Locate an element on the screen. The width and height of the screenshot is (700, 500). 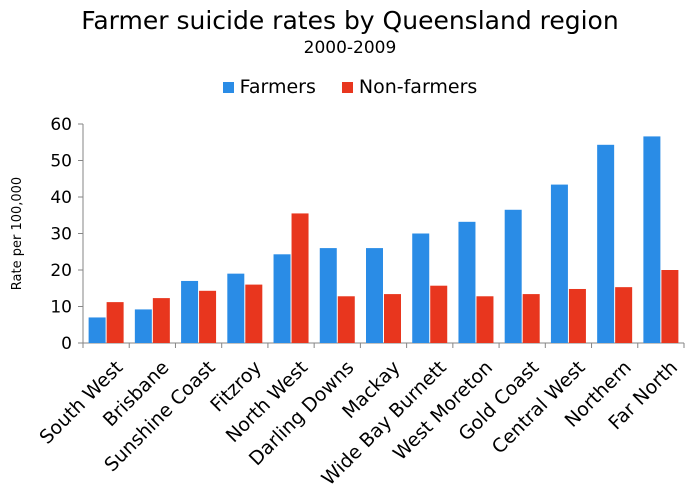
y-tick-label: 20 is located at coordinates (61, 271).